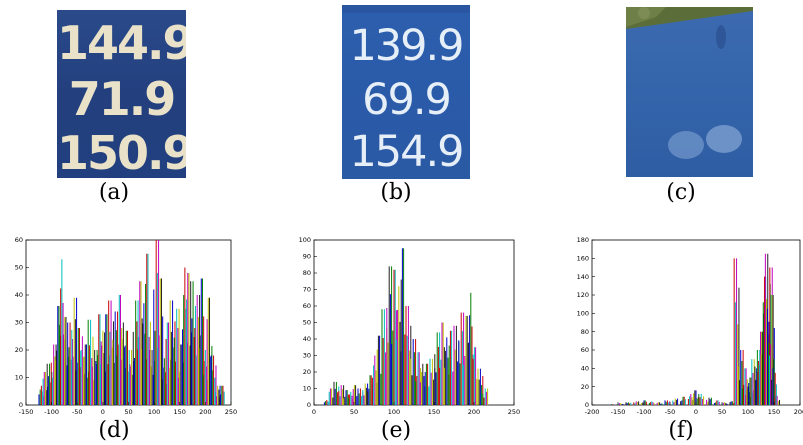 The image size is (803, 445). Describe the element at coordinates (774, 412) in the screenshot. I see `xtick-label-f-7: 150` at that location.